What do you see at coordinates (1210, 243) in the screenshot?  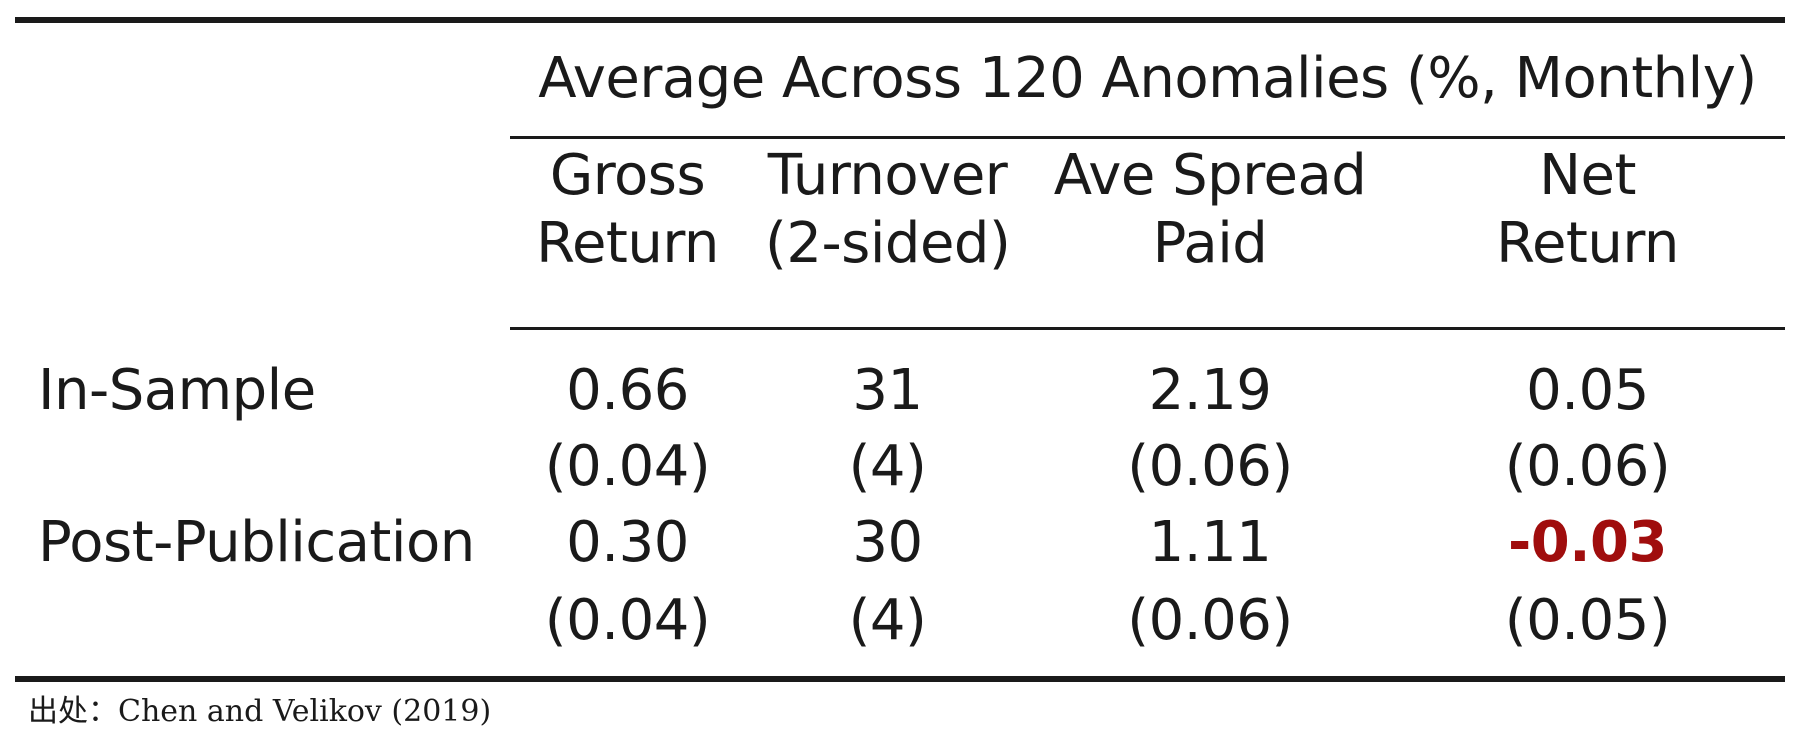 I see `column-header-ave-spread-line2: Paid` at bounding box center [1210, 243].